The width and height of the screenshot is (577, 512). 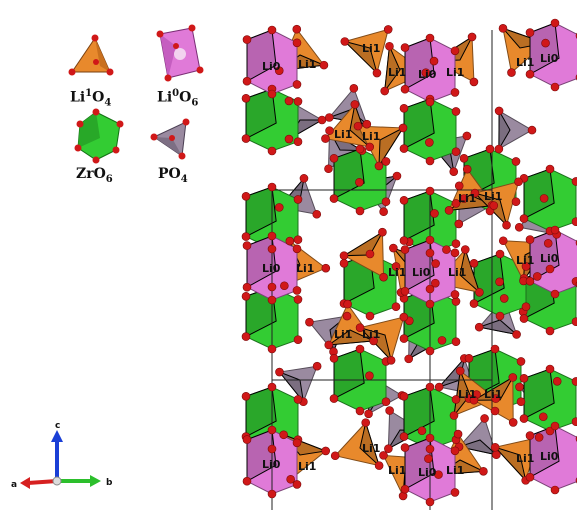 I want to click on legend-label-li0o6: Li0O6, so click(x=178, y=98).